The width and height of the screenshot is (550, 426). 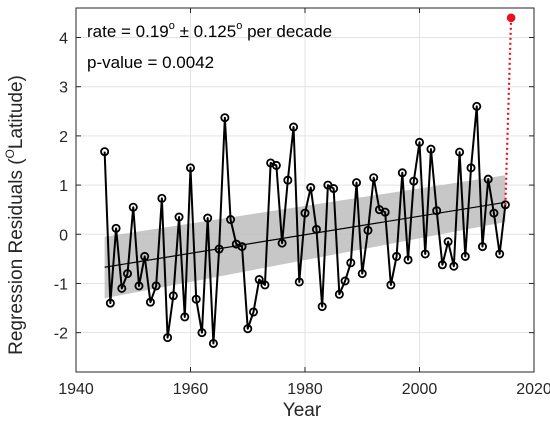 I want to click on y-tick-label: 0, so click(x=63, y=235).